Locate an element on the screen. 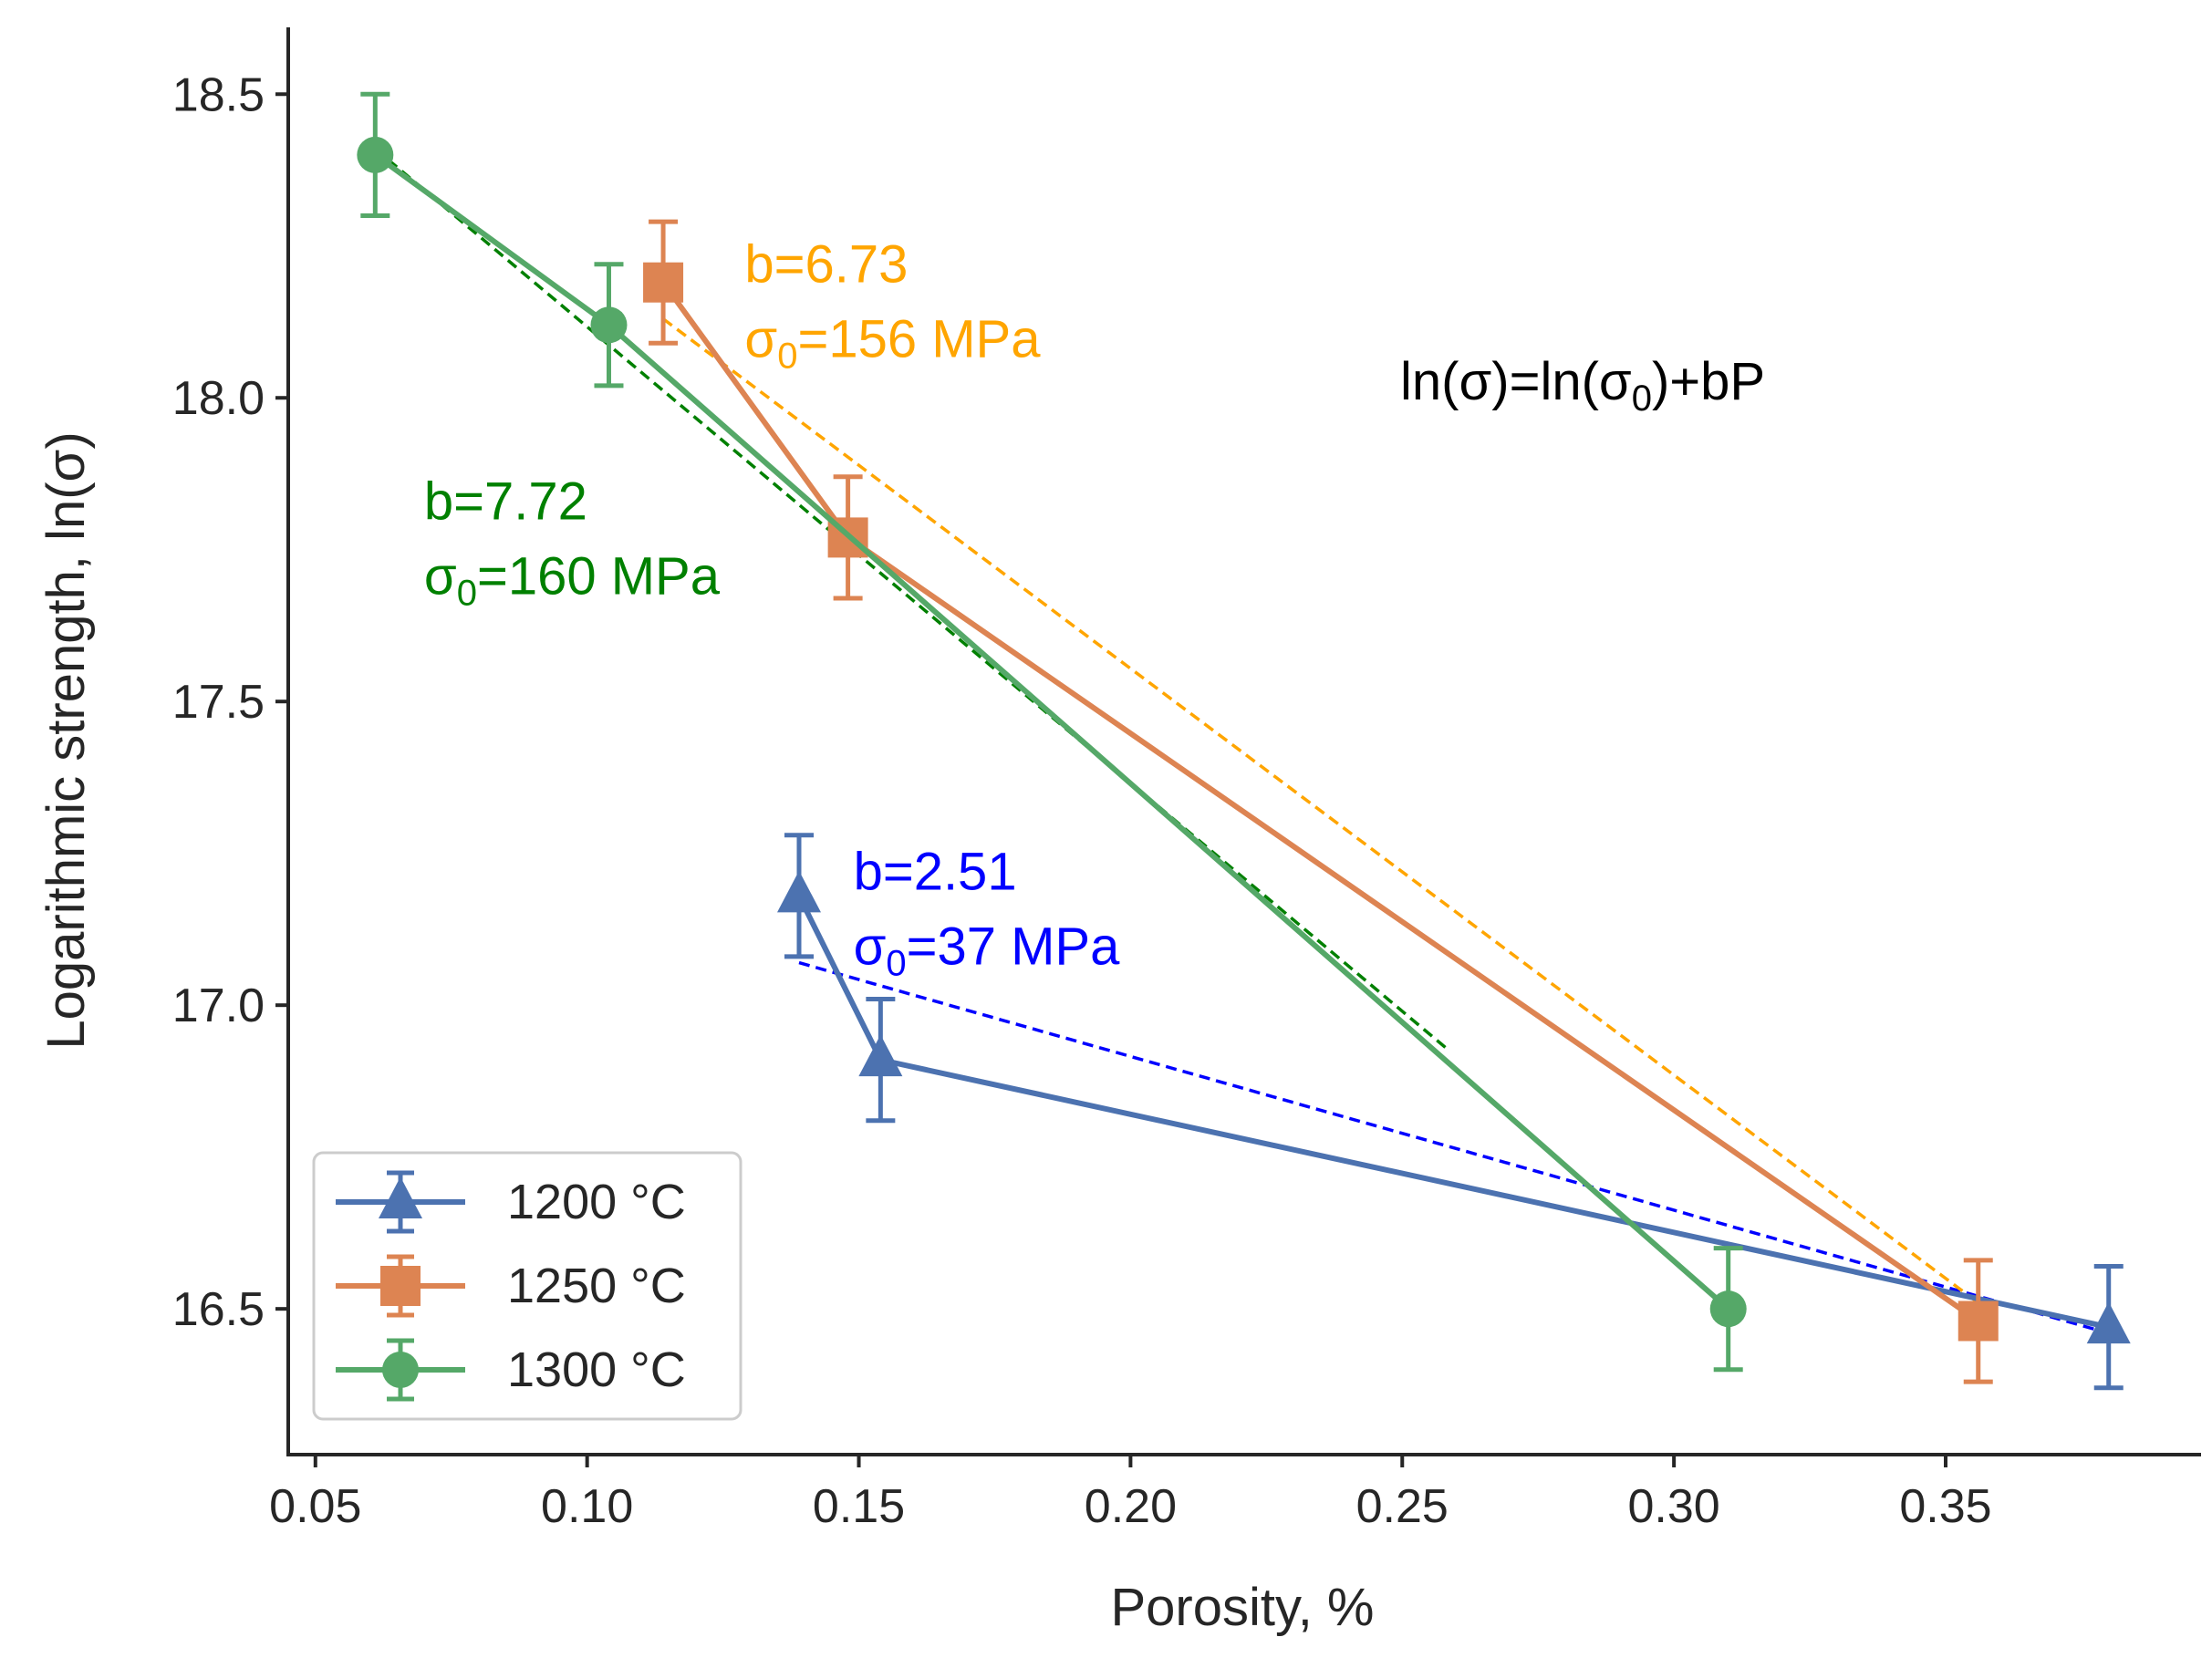  y-tick-label: 18.5 is located at coordinates (219, 94).